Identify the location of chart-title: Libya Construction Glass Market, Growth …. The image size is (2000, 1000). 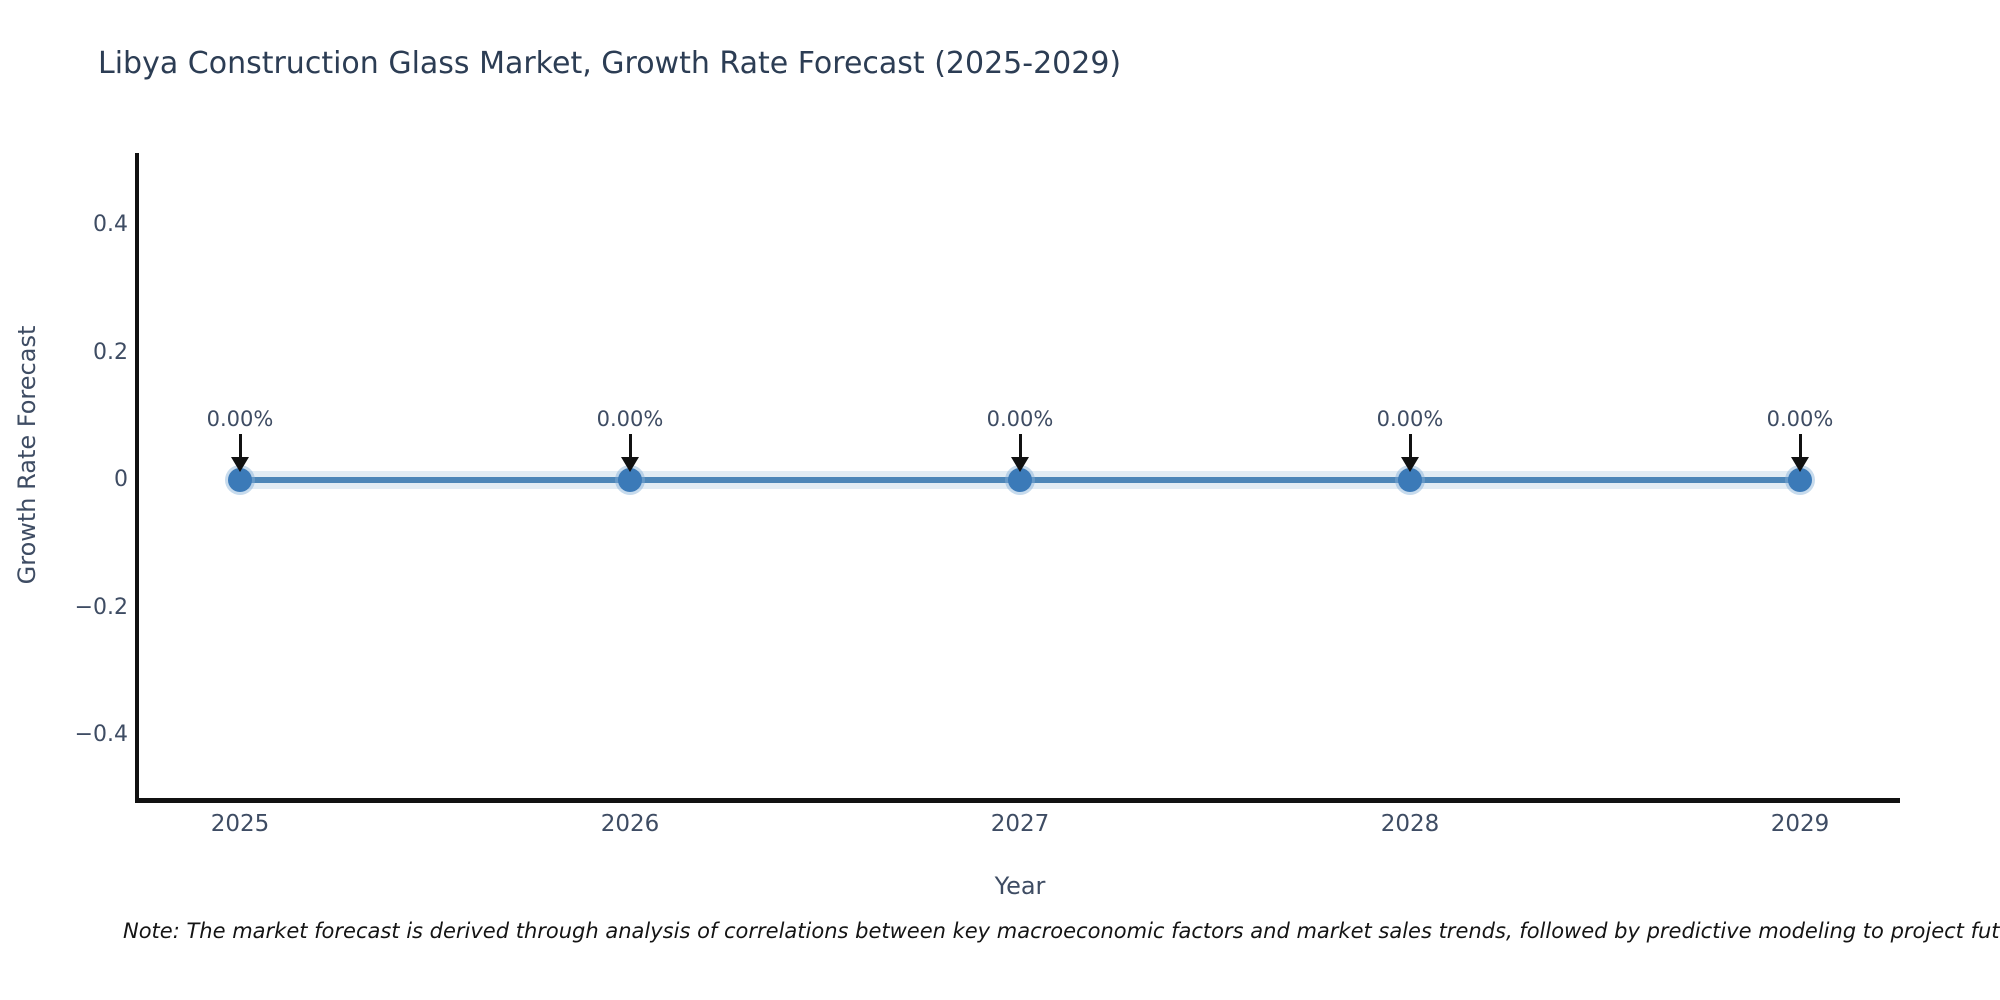
(610, 63).